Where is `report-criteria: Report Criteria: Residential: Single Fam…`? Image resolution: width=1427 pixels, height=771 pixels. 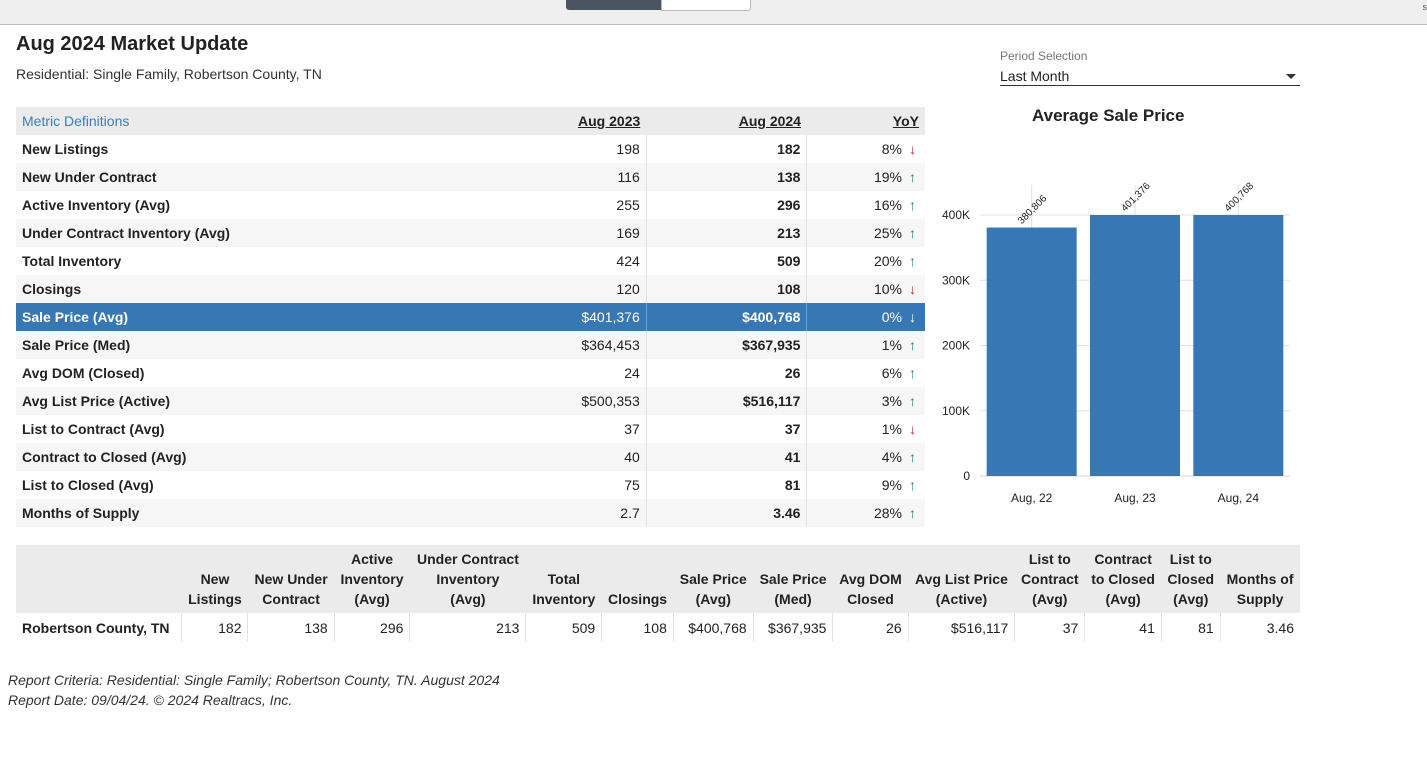
report-criteria: Report Criteria: Residential: Single Fam… is located at coordinates (254, 680).